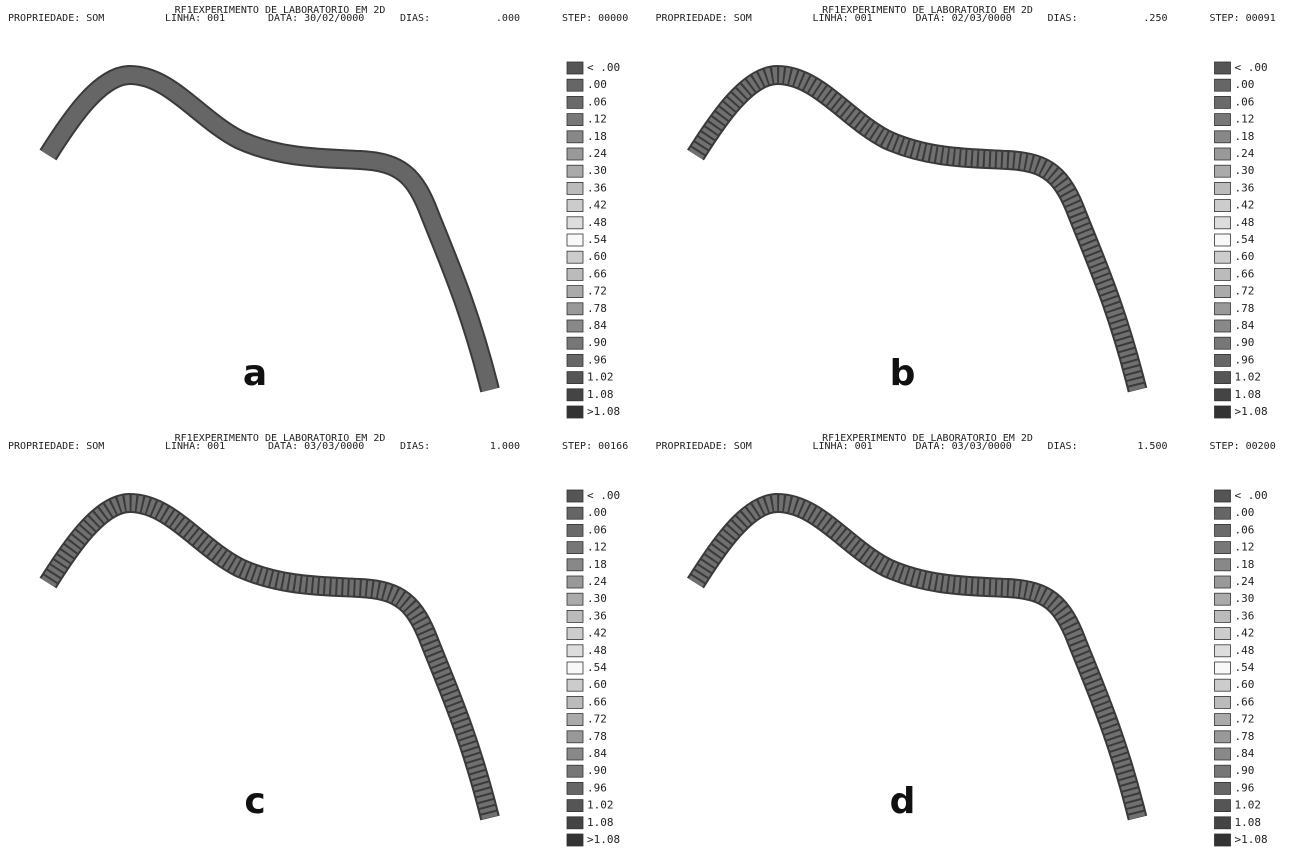 Image resolution: width=1295 pixels, height=856 pixels. I want to click on step: STEP: 00166, so click(595, 446).